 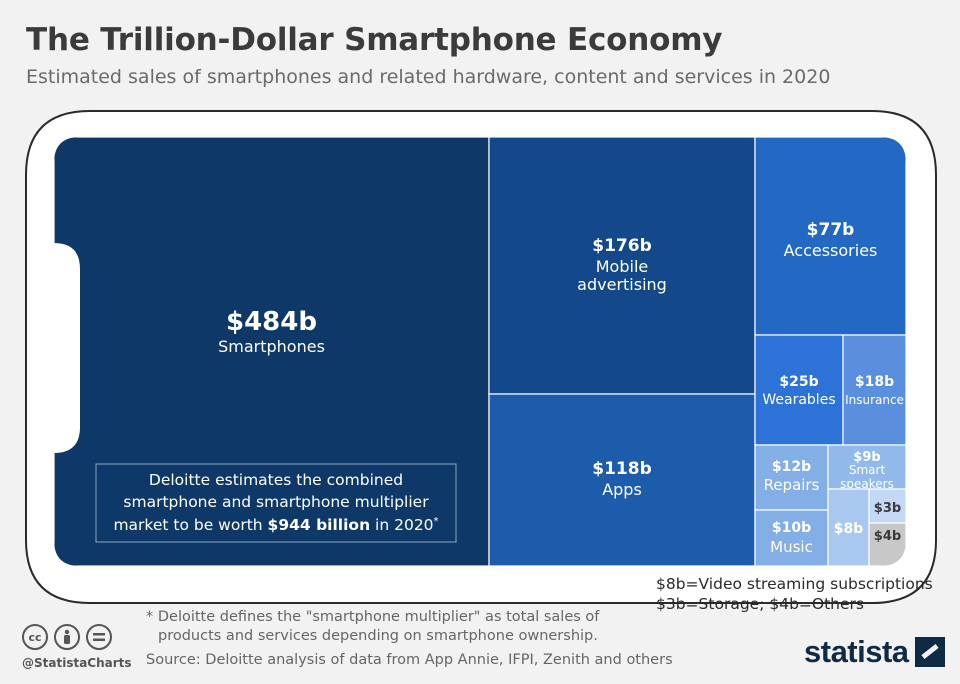 I want to click on callout-line-3-post: in 2020, so click(x=401, y=525).